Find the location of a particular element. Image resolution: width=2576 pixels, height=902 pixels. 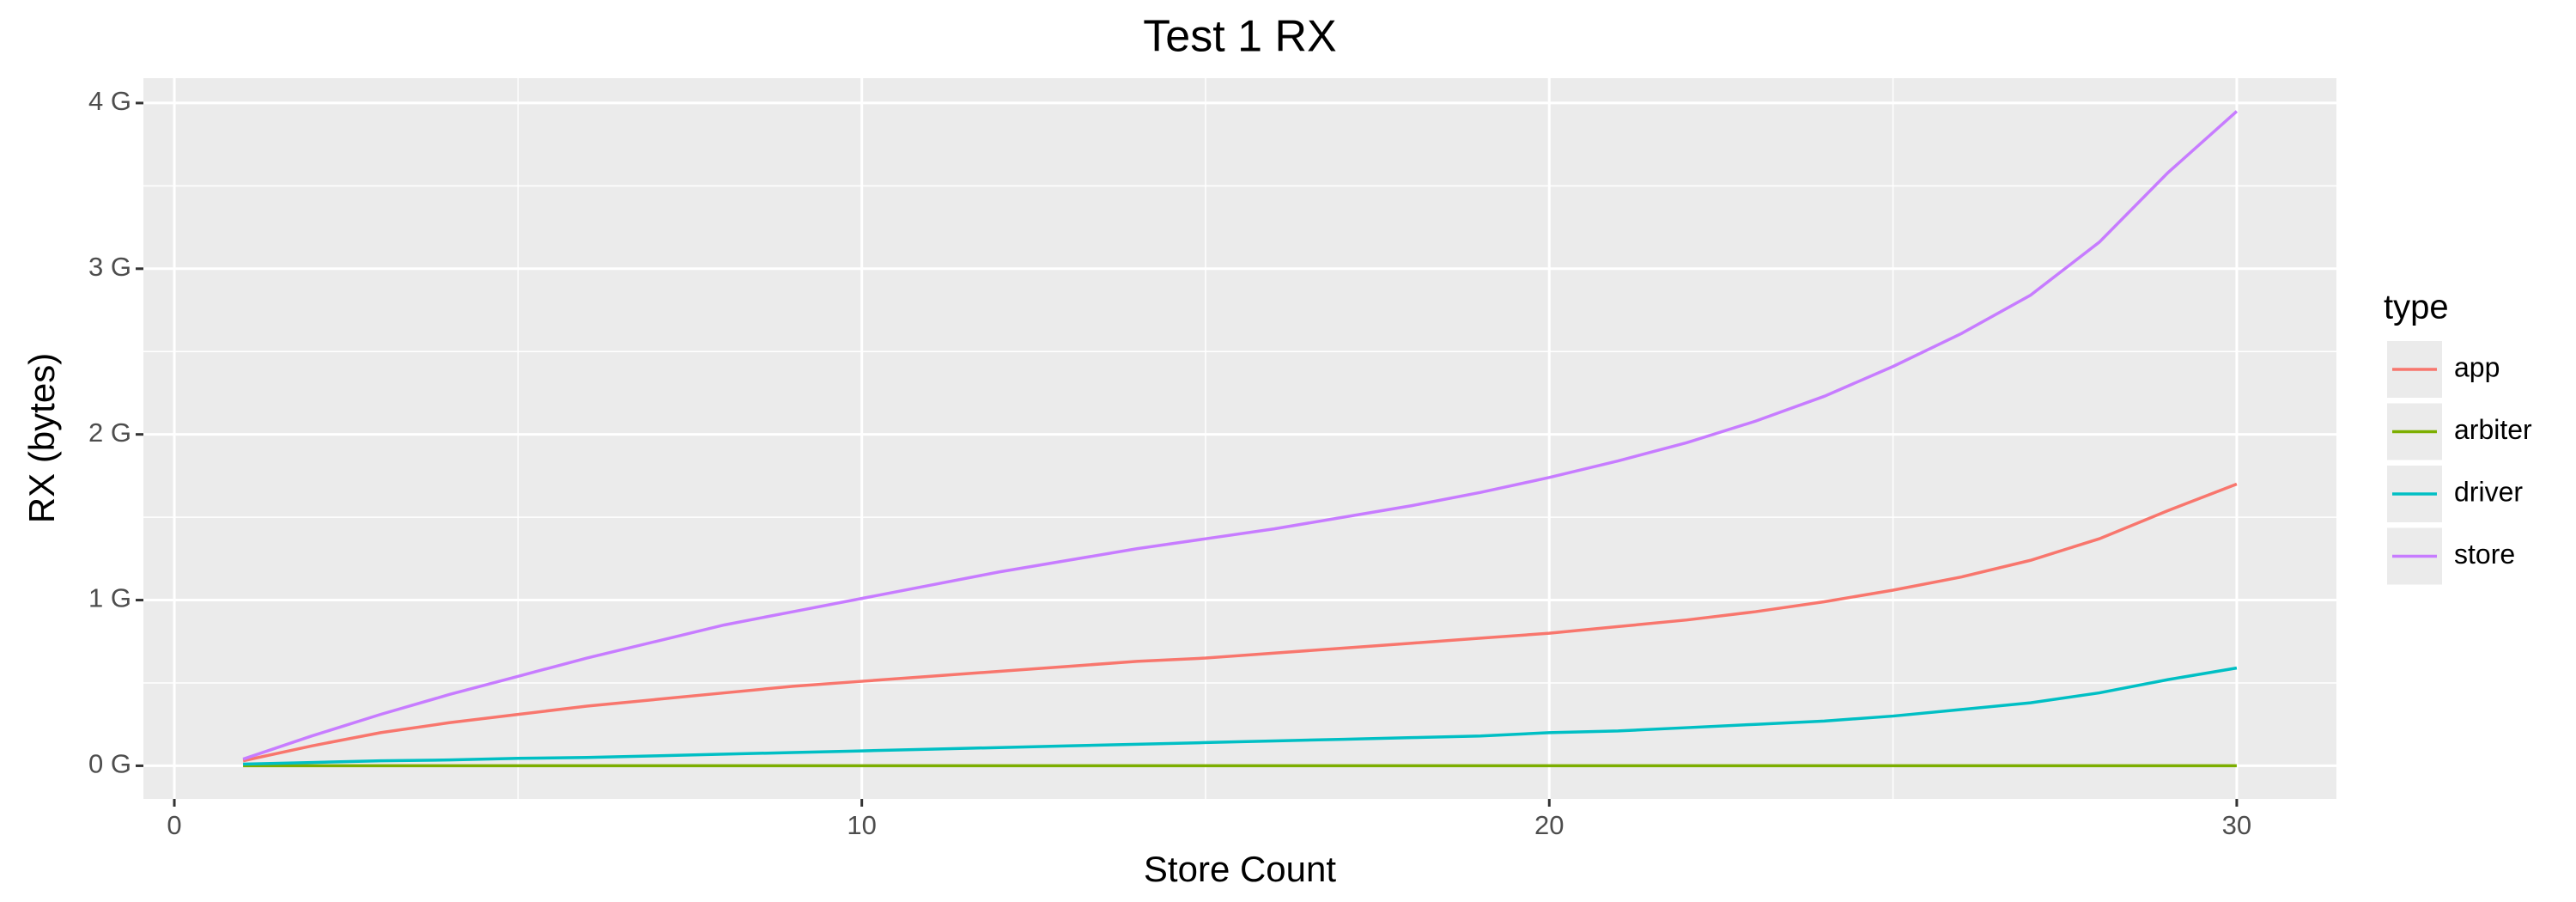

y-tick-label: 1 G is located at coordinates (109, 598).